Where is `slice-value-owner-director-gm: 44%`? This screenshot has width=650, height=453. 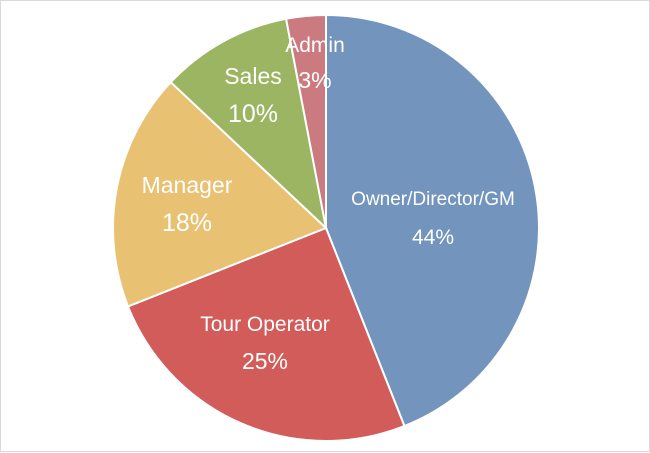
slice-value-owner-director-gm: 44% is located at coordinates (433, 237).